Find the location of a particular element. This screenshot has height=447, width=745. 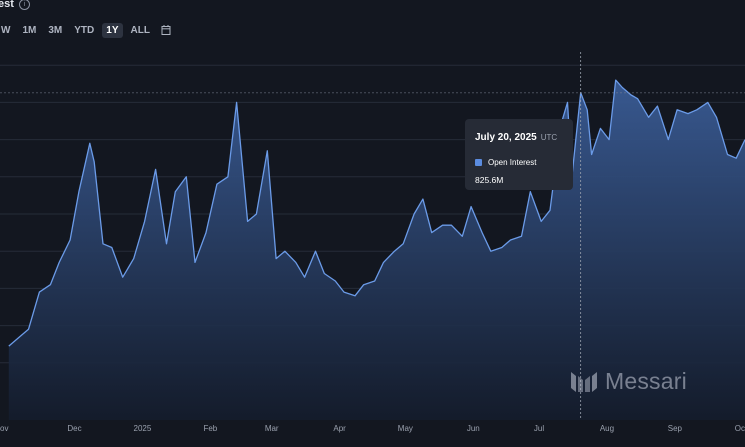

range-button-all: ALL is located at coordinates (140, 30).